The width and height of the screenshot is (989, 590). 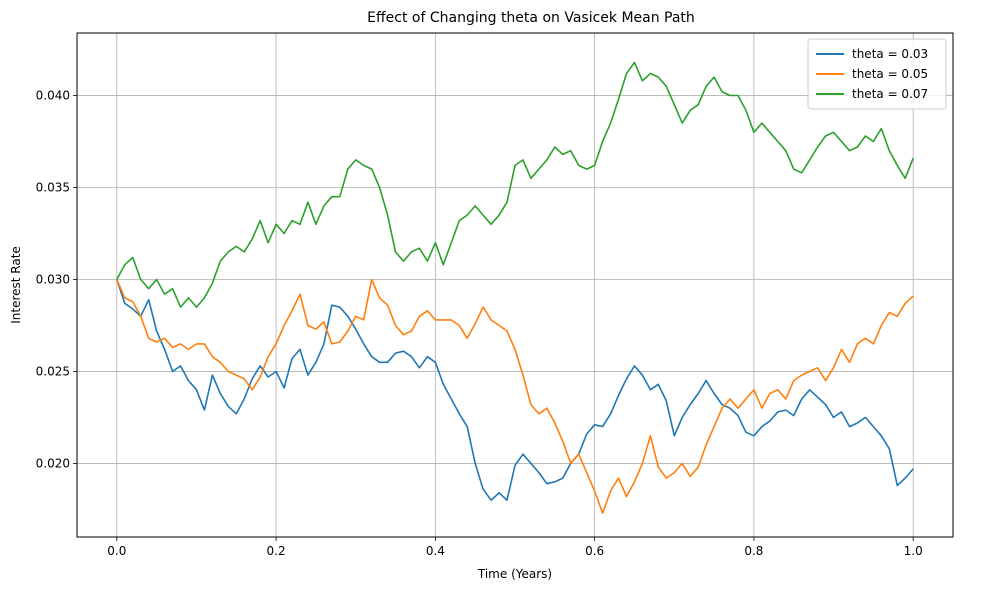 I want to click on y-axis: 0.020 0.025 0.030 0.035 0.040, so click(x=56, y=279).